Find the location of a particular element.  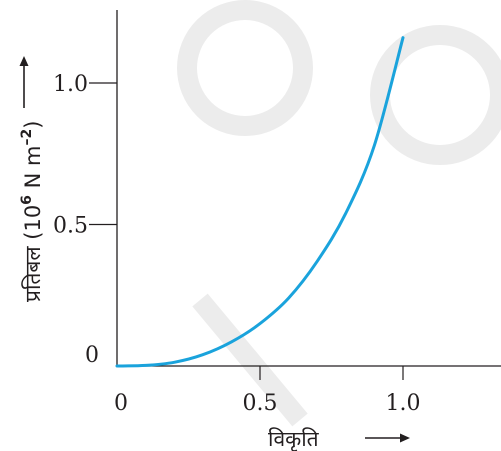

x-tick-label: 1.0 is located at coordinates (403, 403).